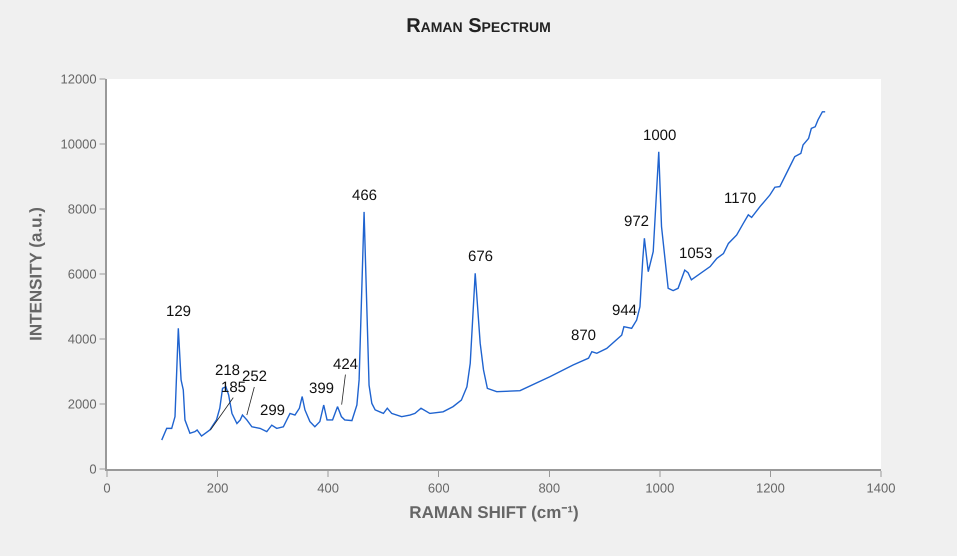 This screenshot has width=957, height=556. Describe the element at coordinates (695, 253) in the screenshot. I see `annotation: 1053` at that location.